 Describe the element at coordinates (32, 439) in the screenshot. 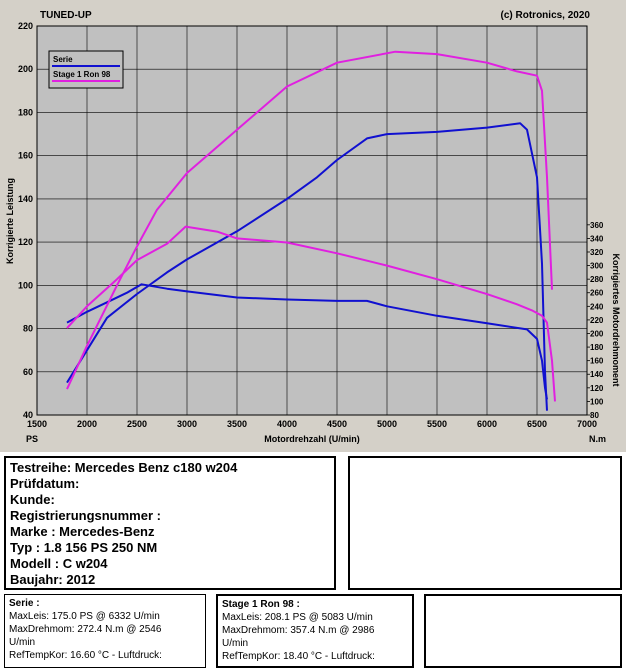

I see `x-unit-left: PS` at that location.